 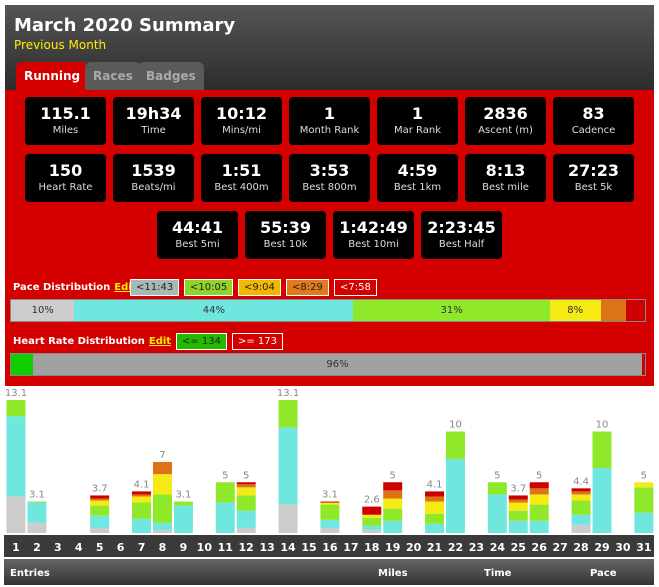 What do you see at coordinates (505, 170) in the screenshot?
I see `stat-value: 8:13` at bounding box center [505, 170].